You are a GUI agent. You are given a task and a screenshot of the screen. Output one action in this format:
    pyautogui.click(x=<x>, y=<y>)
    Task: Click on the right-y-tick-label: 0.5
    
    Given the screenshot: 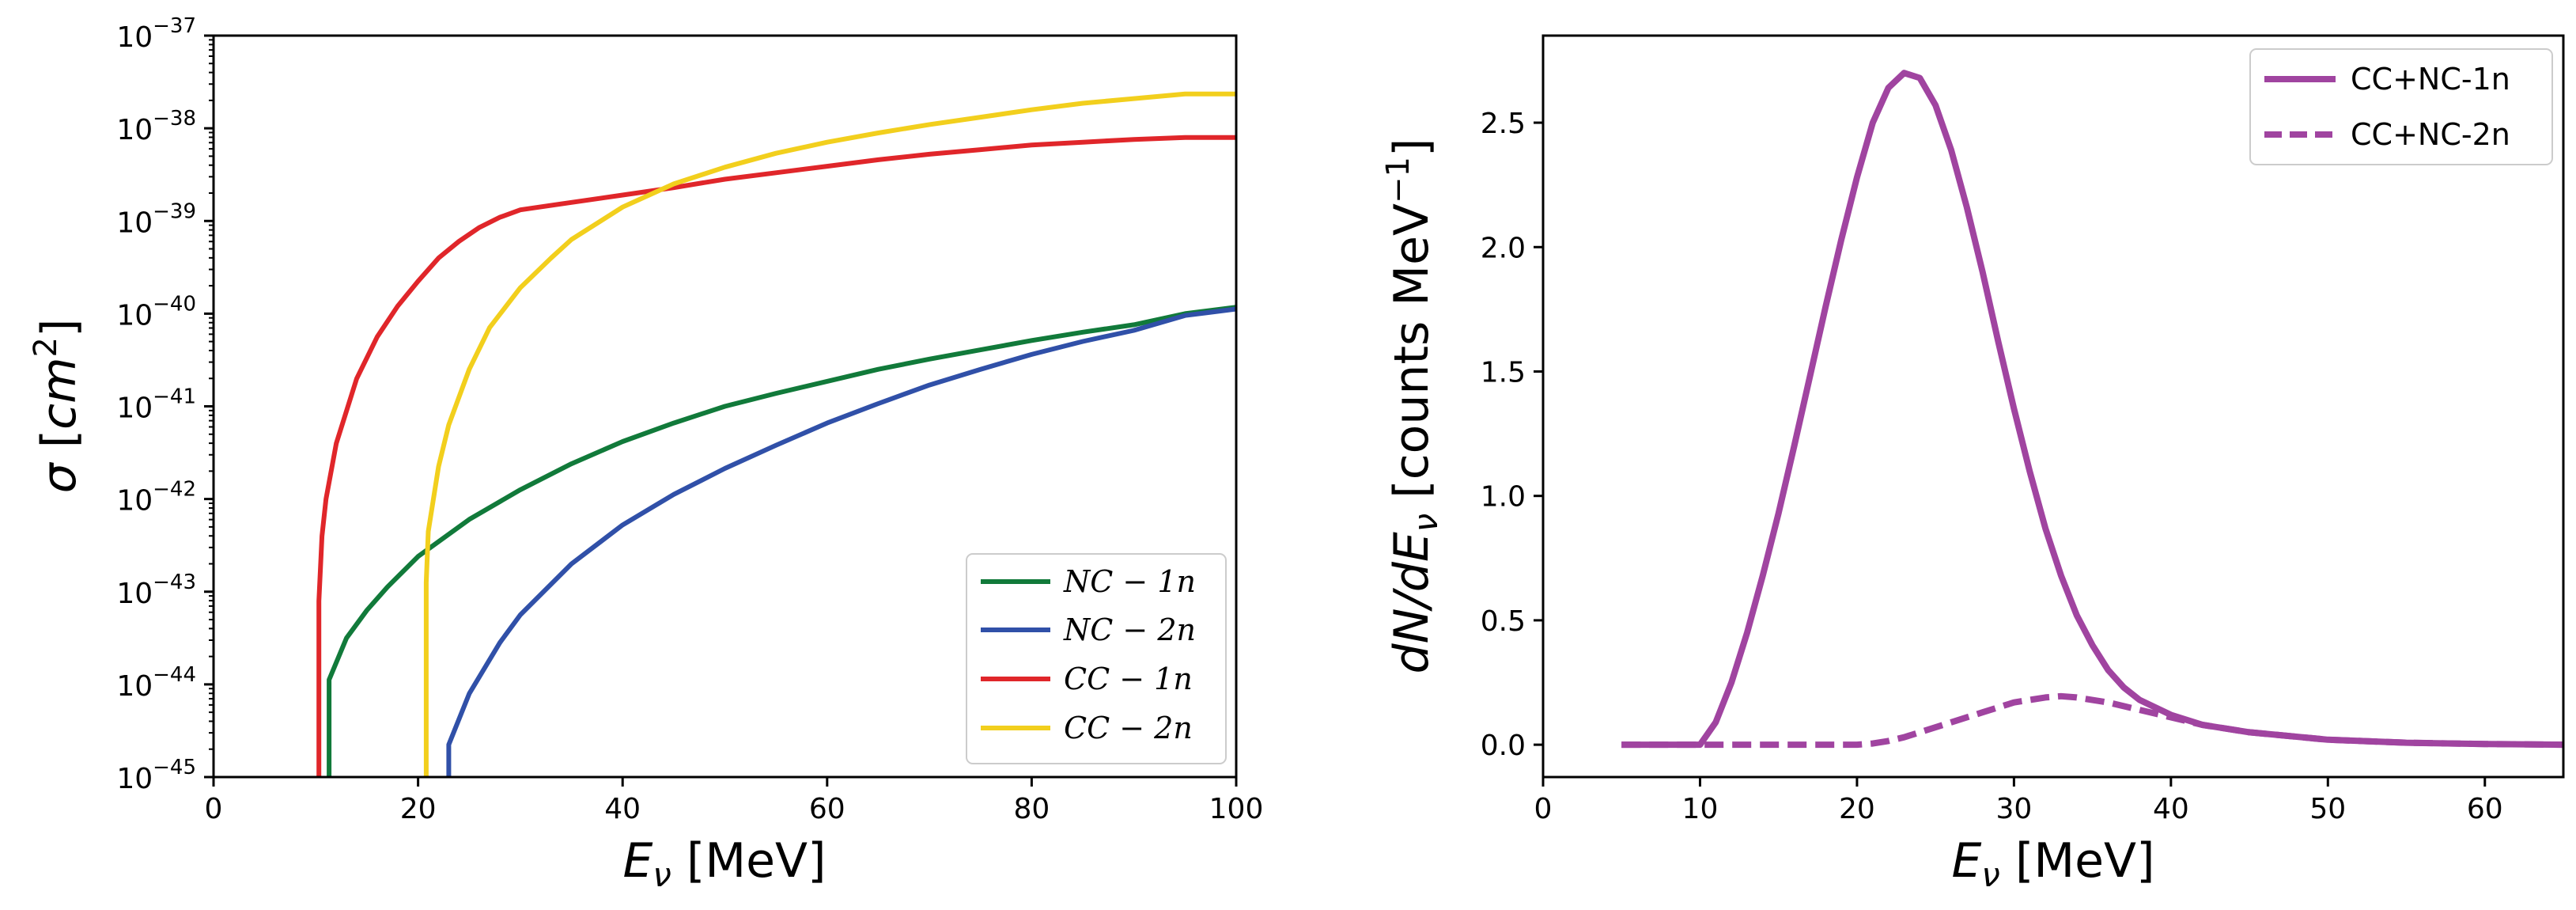 What is the action you would take?
    pyautogui.click(x=1503, y=621)
    